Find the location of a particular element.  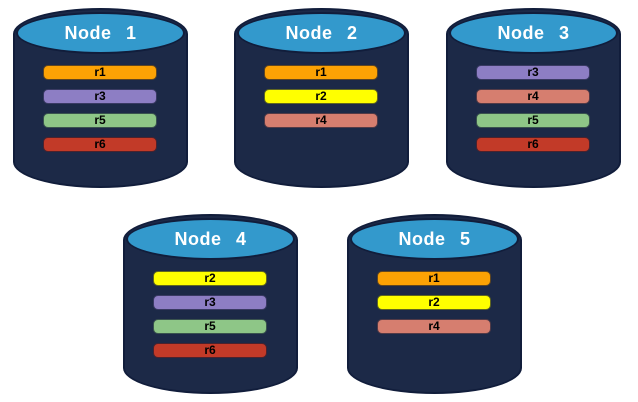

node-label: Node 3 is located at coordinates (533, 32).